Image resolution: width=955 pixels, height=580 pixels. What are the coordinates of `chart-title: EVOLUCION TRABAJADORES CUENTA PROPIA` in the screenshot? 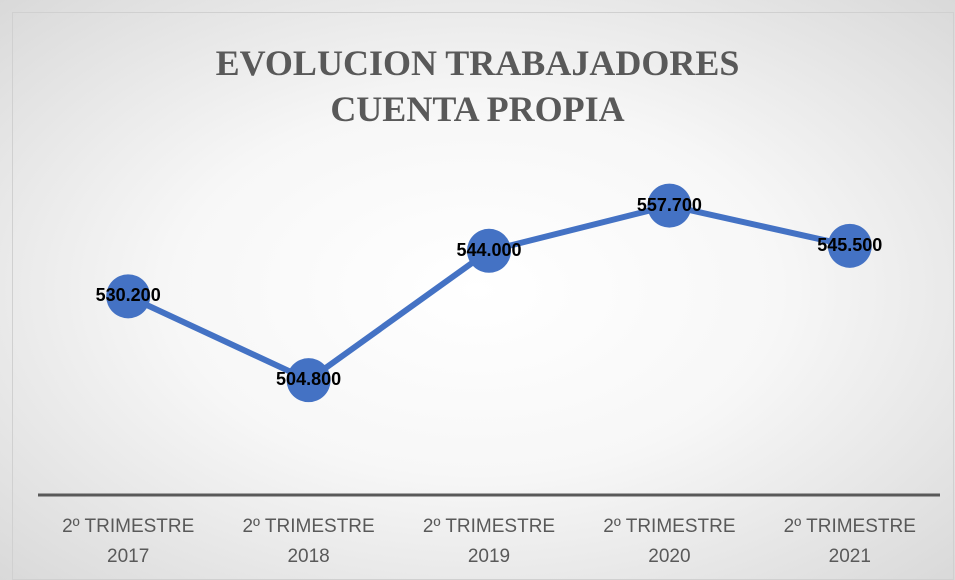 It's located at (477, 86).